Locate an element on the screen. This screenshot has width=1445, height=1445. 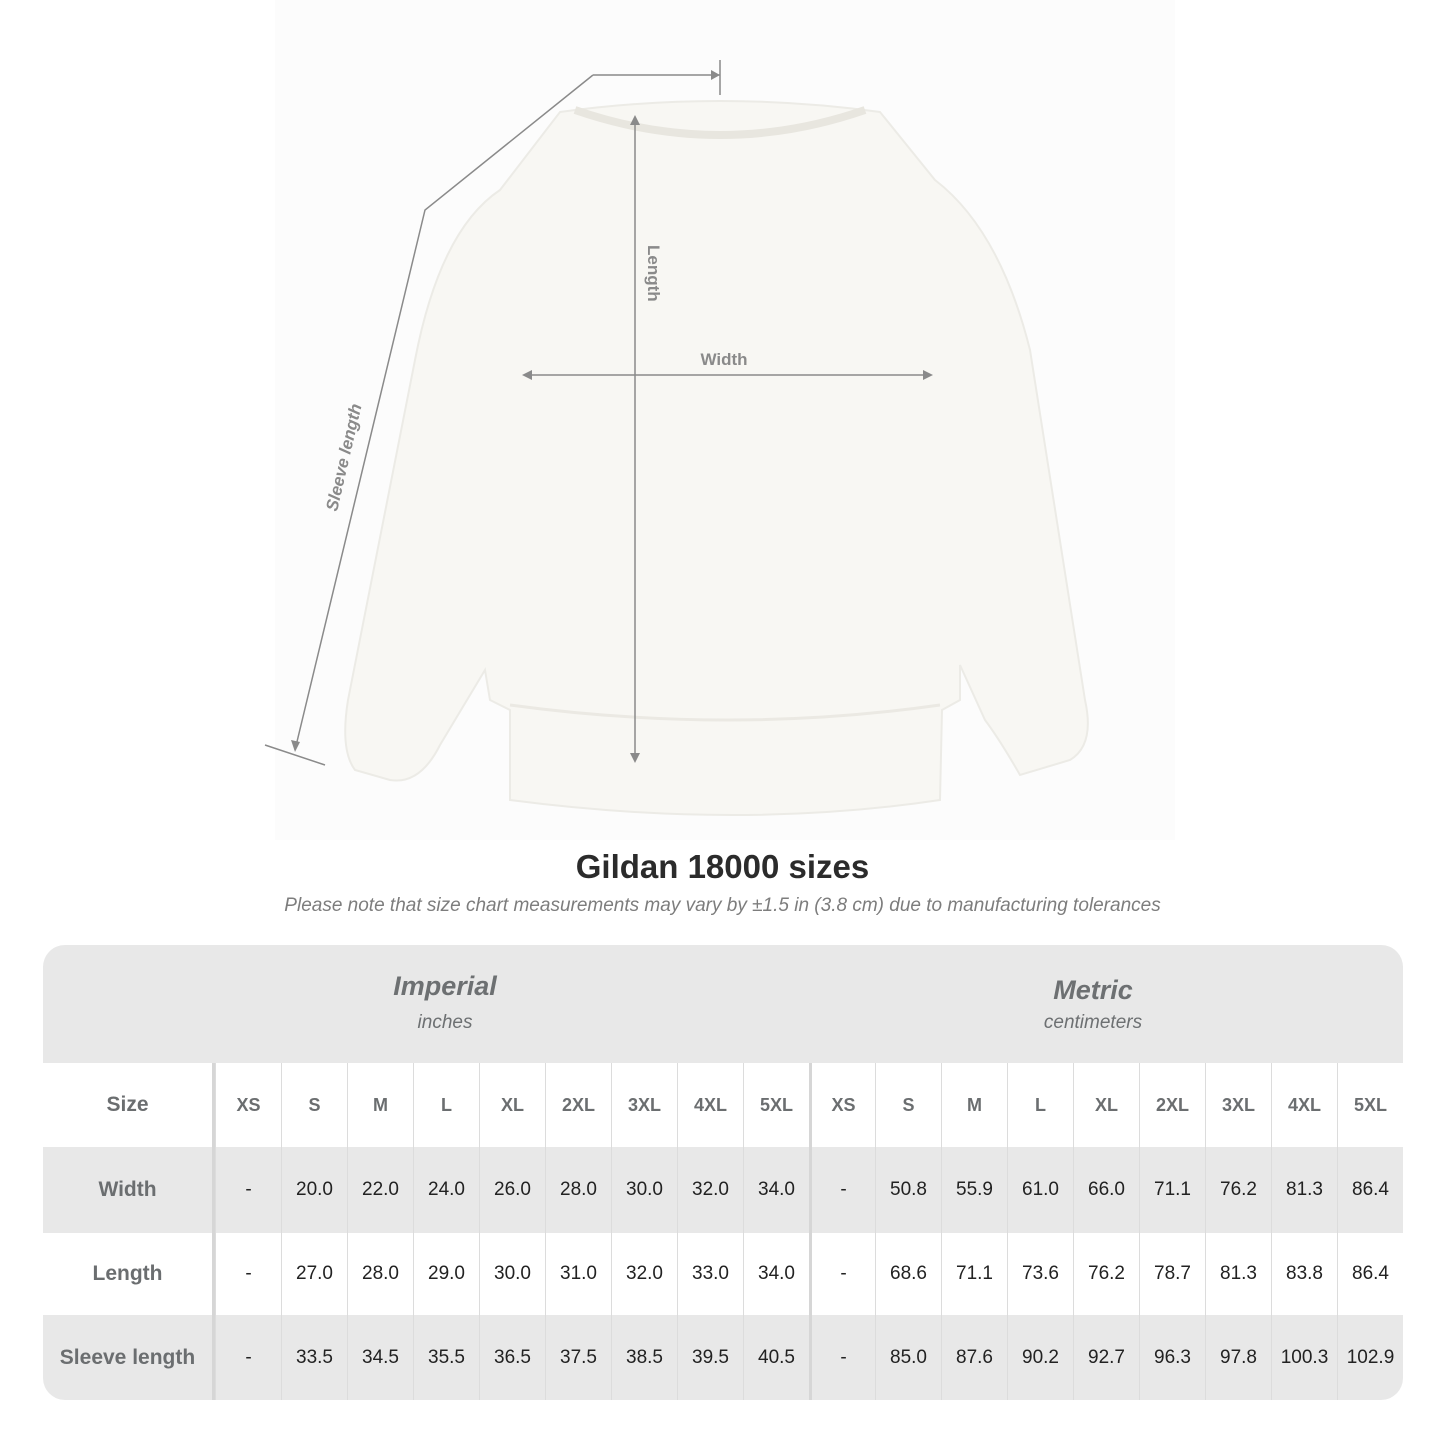
imperial-value-cell: 33.5 is located at coordinates (314, 1357).